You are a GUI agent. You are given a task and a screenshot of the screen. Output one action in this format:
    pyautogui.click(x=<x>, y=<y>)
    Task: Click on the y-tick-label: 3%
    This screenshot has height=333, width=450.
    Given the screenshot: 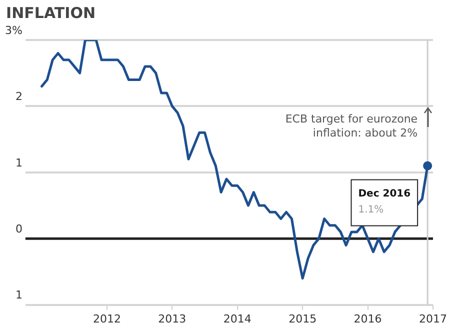 What is the action you would take?
    pyautogui.click(x=13, y=30)
    